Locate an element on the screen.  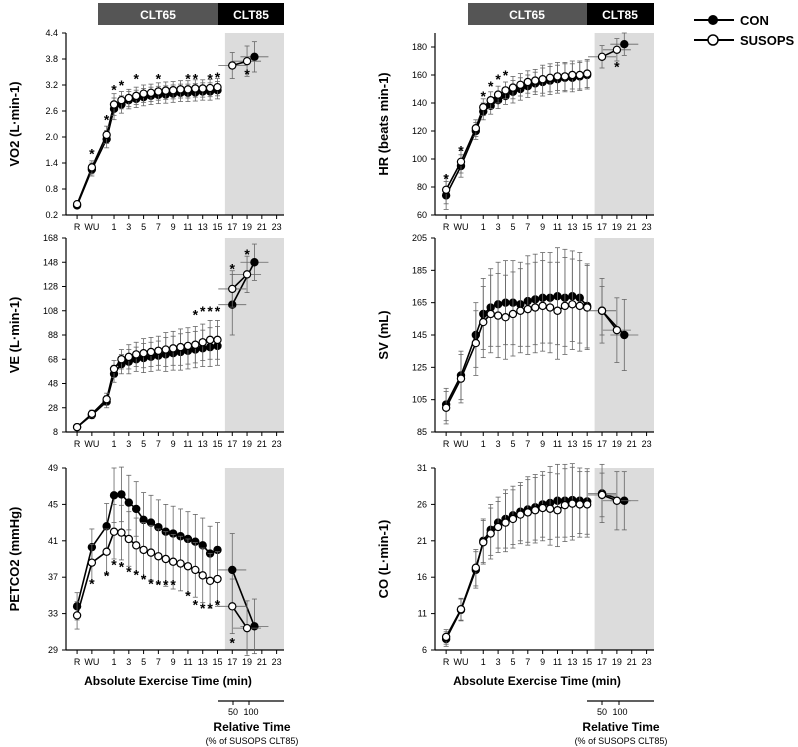
y-tick-label: 0.8 is located at coordinates (51, 189).